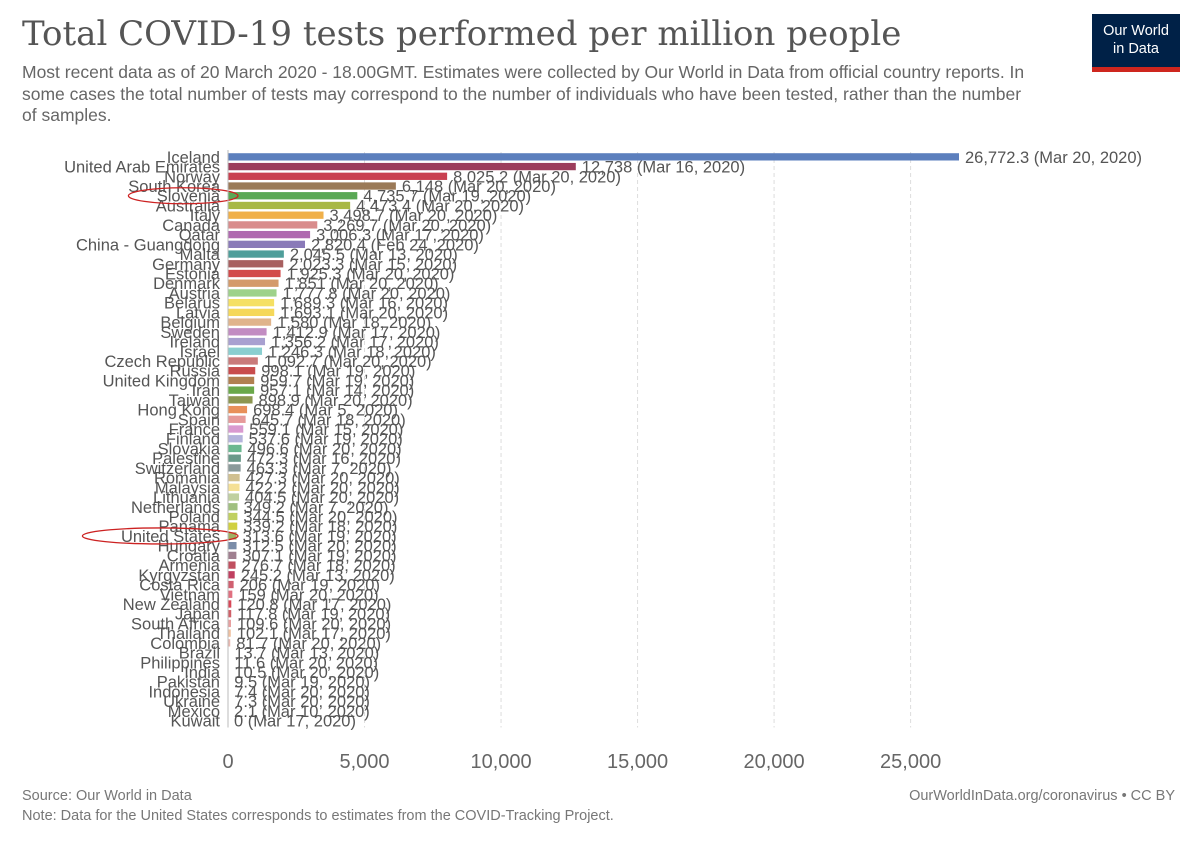 This screenshot has width=1200, height=847. I want to click on x-tick-label: 0, so click(227, 762).